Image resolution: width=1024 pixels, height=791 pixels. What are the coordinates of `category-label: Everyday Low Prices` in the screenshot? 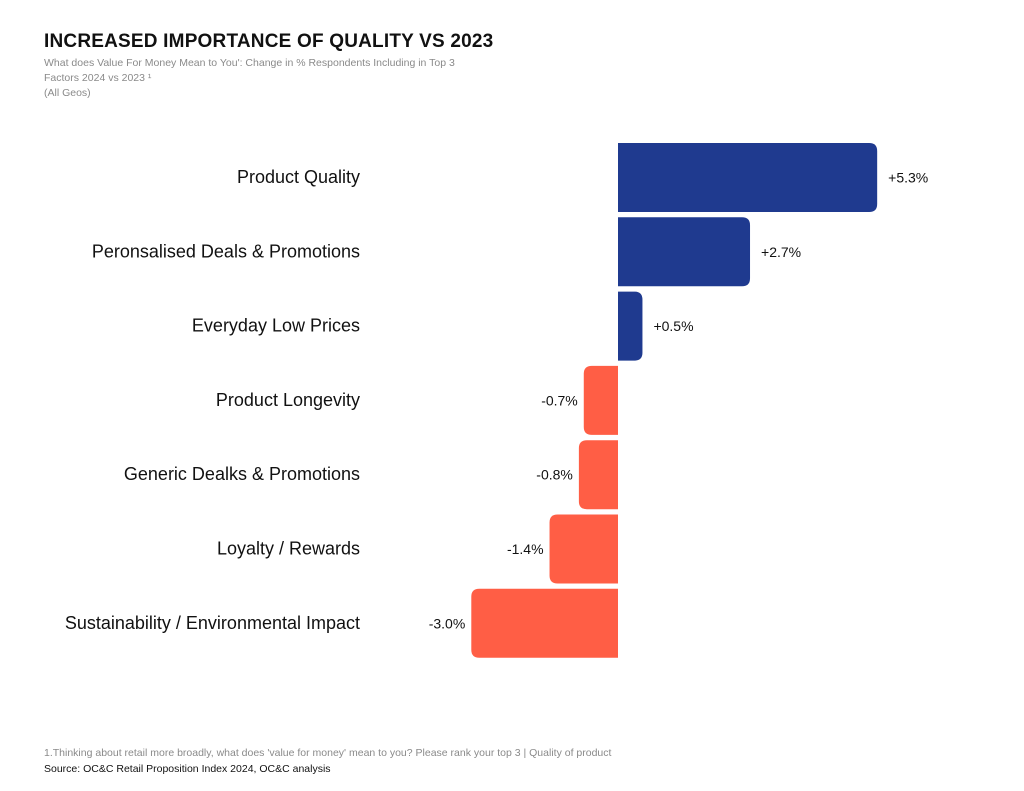 It's located at (276, 326).